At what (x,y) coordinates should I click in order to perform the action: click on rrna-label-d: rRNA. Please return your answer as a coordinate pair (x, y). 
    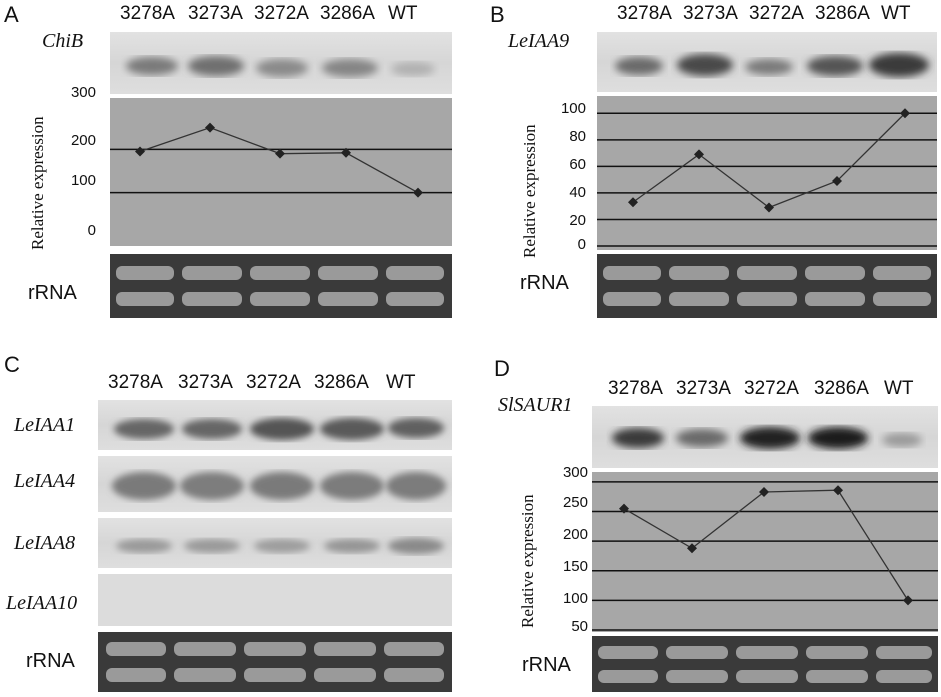
    Looking at the image, I should click on (546, 665).